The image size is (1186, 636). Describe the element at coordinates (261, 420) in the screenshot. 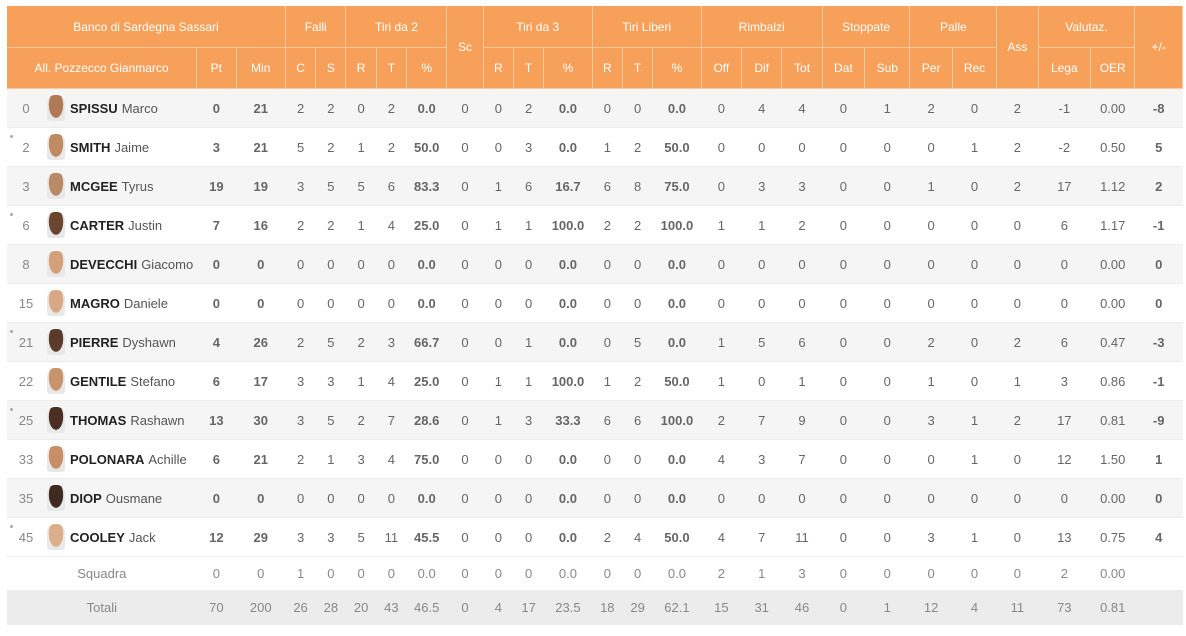

I see `stat-min: 30` at that location.